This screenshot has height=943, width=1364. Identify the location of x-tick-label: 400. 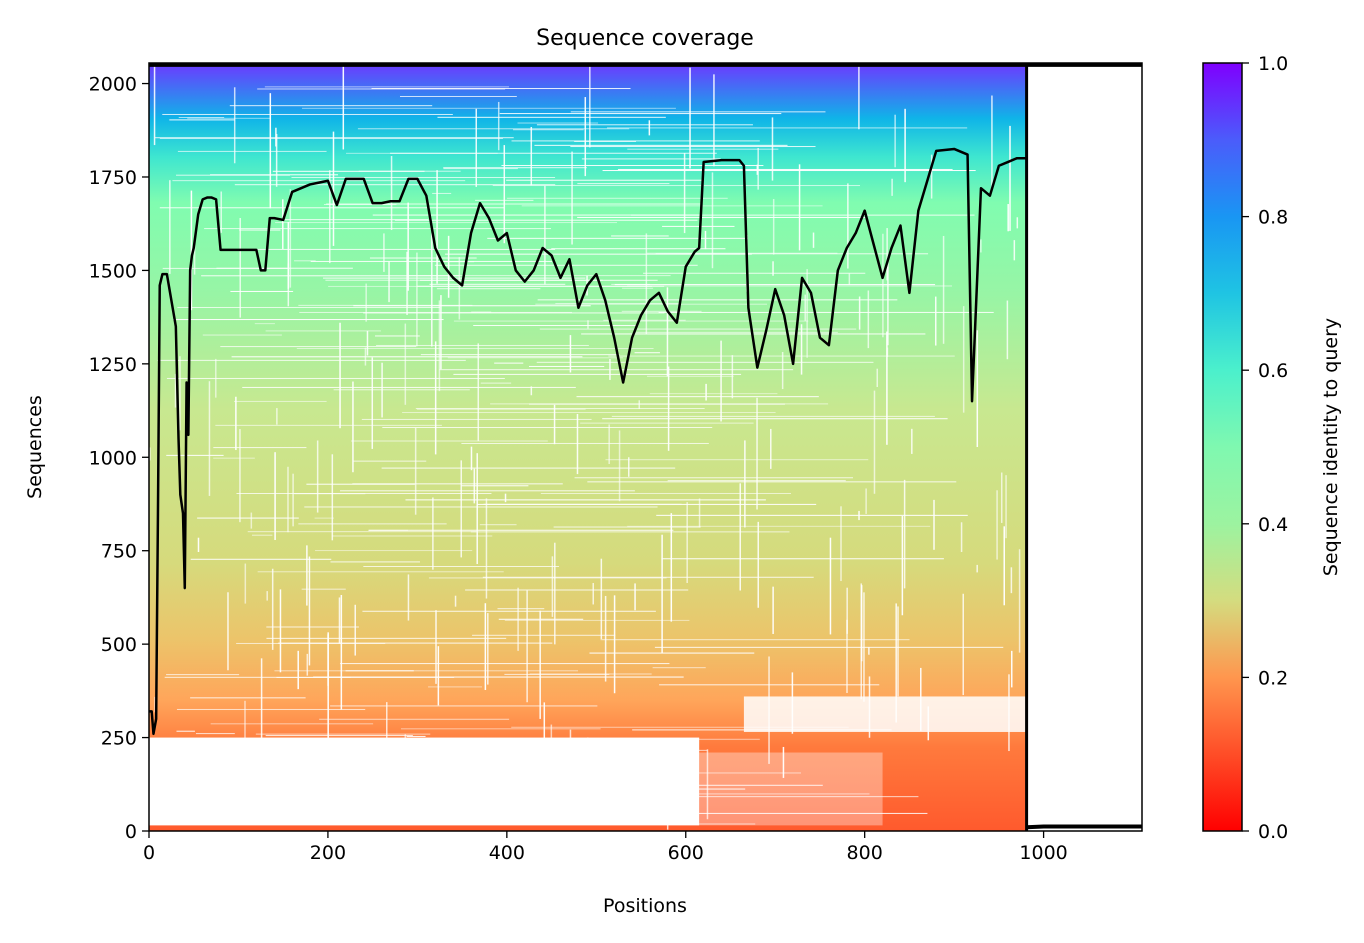
(507, 853).